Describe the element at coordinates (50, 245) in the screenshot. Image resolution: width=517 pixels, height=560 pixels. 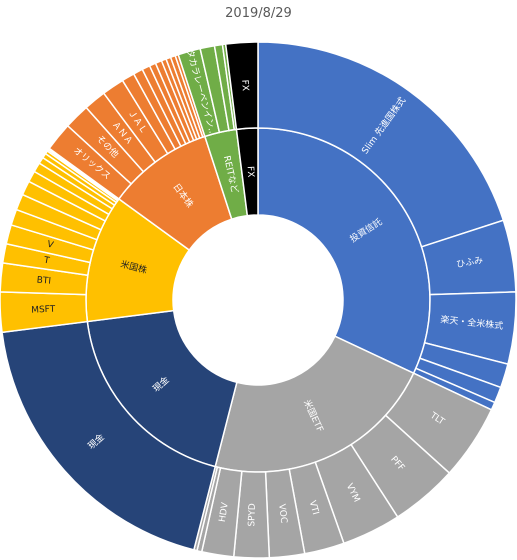
I see `segment-label: V` at that location.